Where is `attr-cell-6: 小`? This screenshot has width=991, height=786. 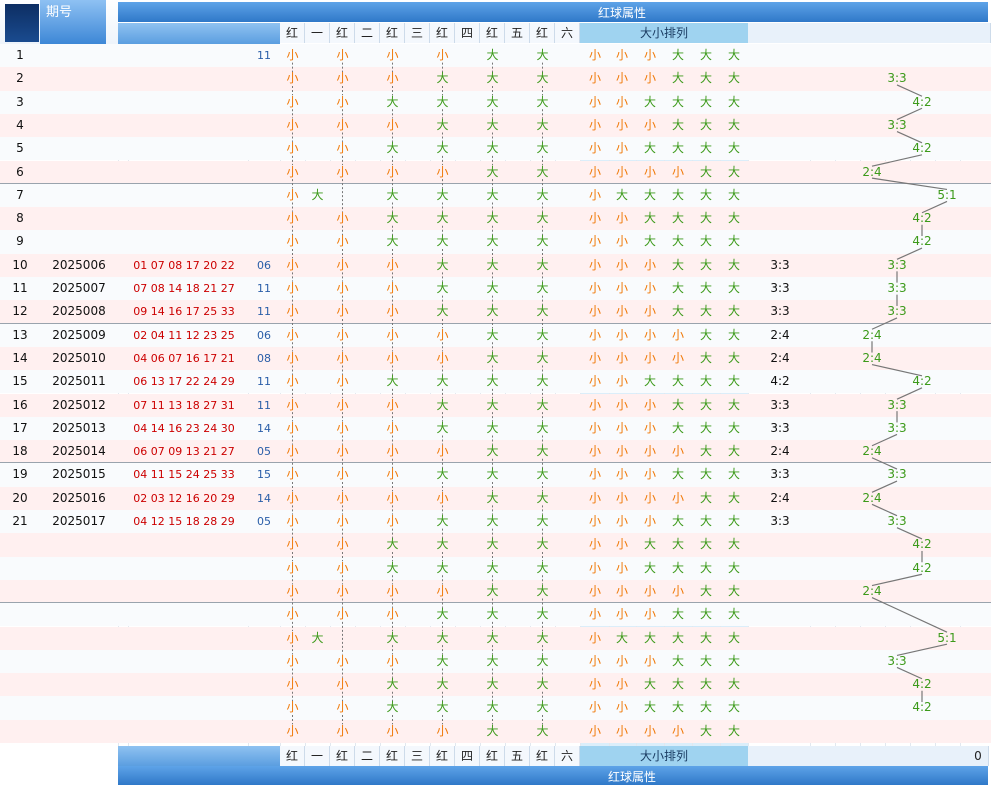 attr-cell-6: 小 is located at coordinates (442, 497).